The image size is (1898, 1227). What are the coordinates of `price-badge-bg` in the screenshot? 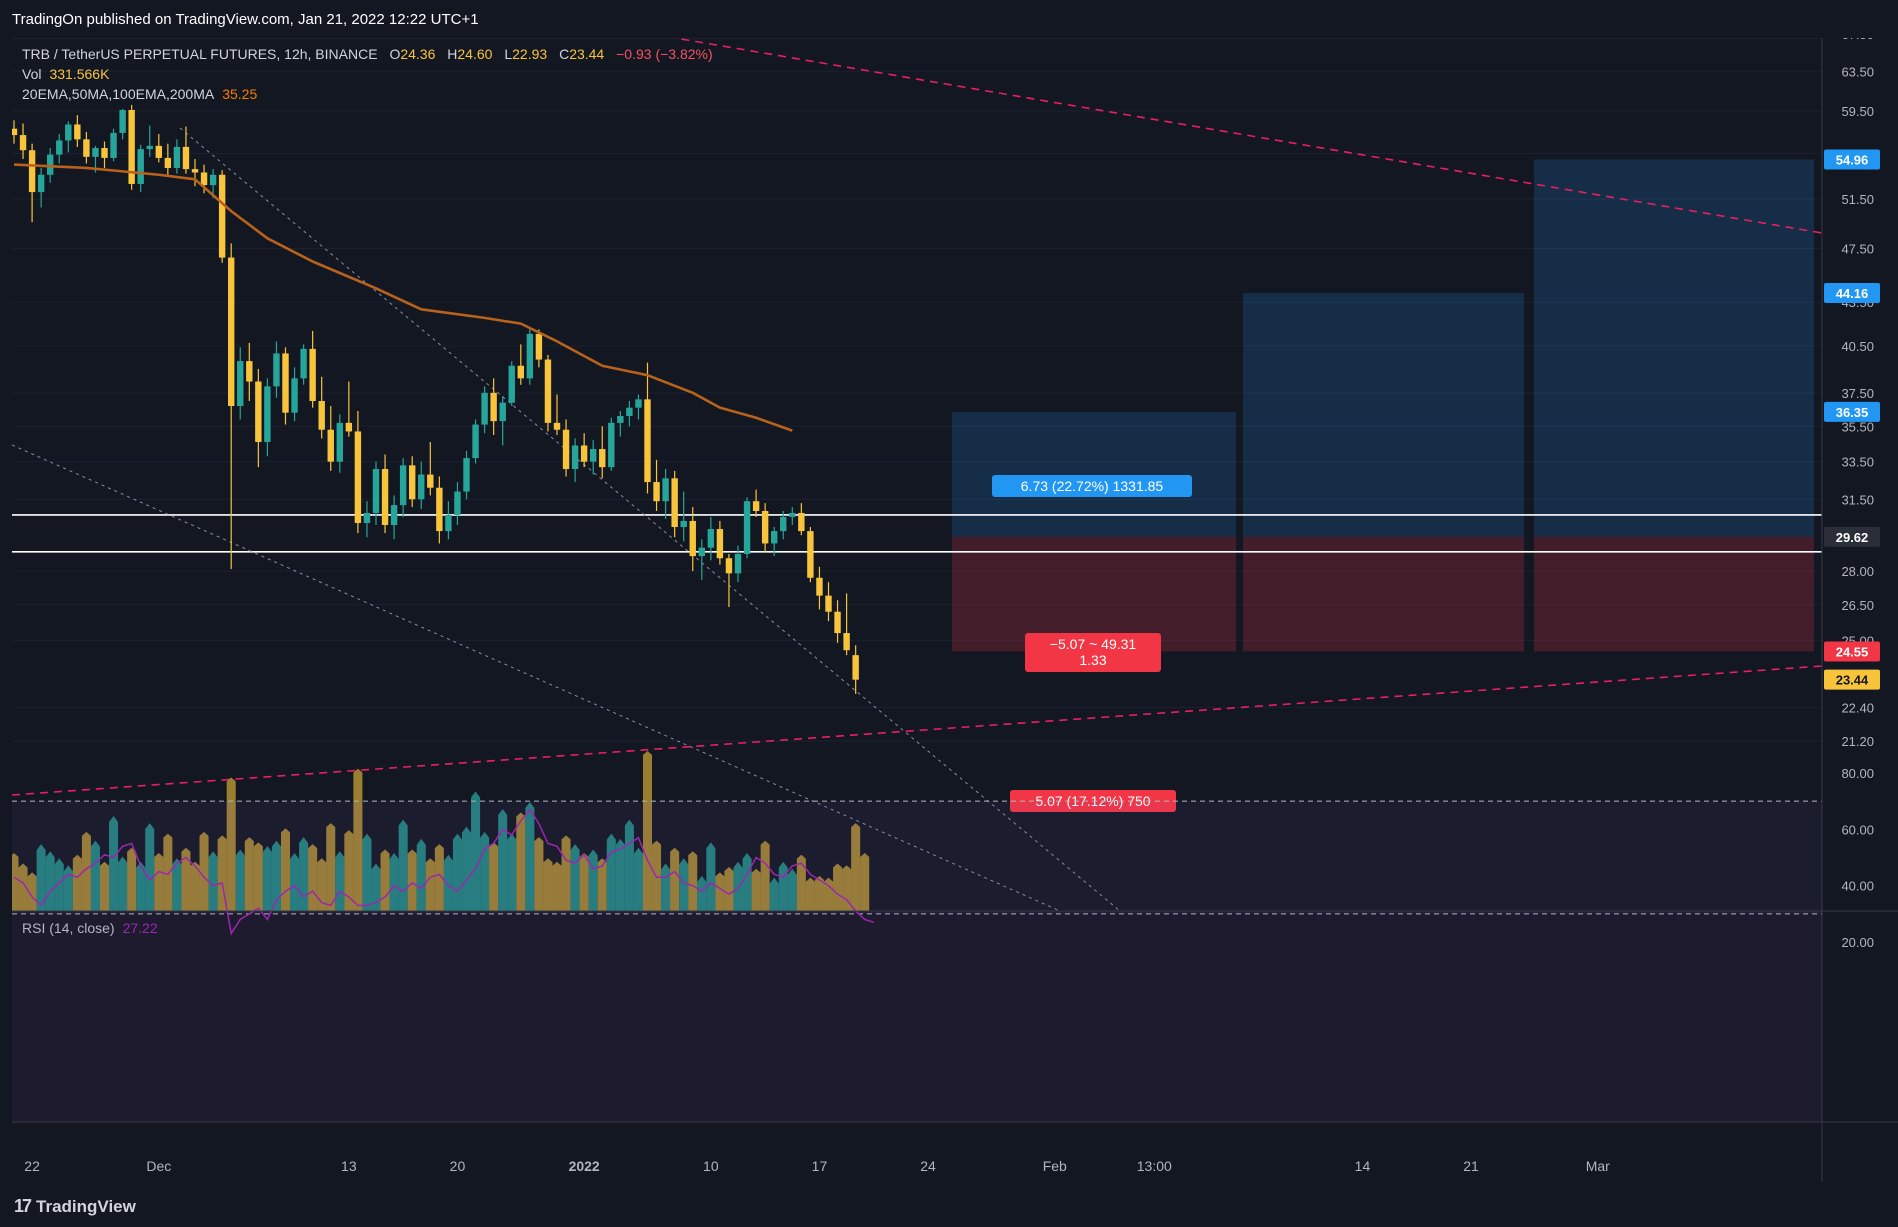 It's located at (1852, 159).